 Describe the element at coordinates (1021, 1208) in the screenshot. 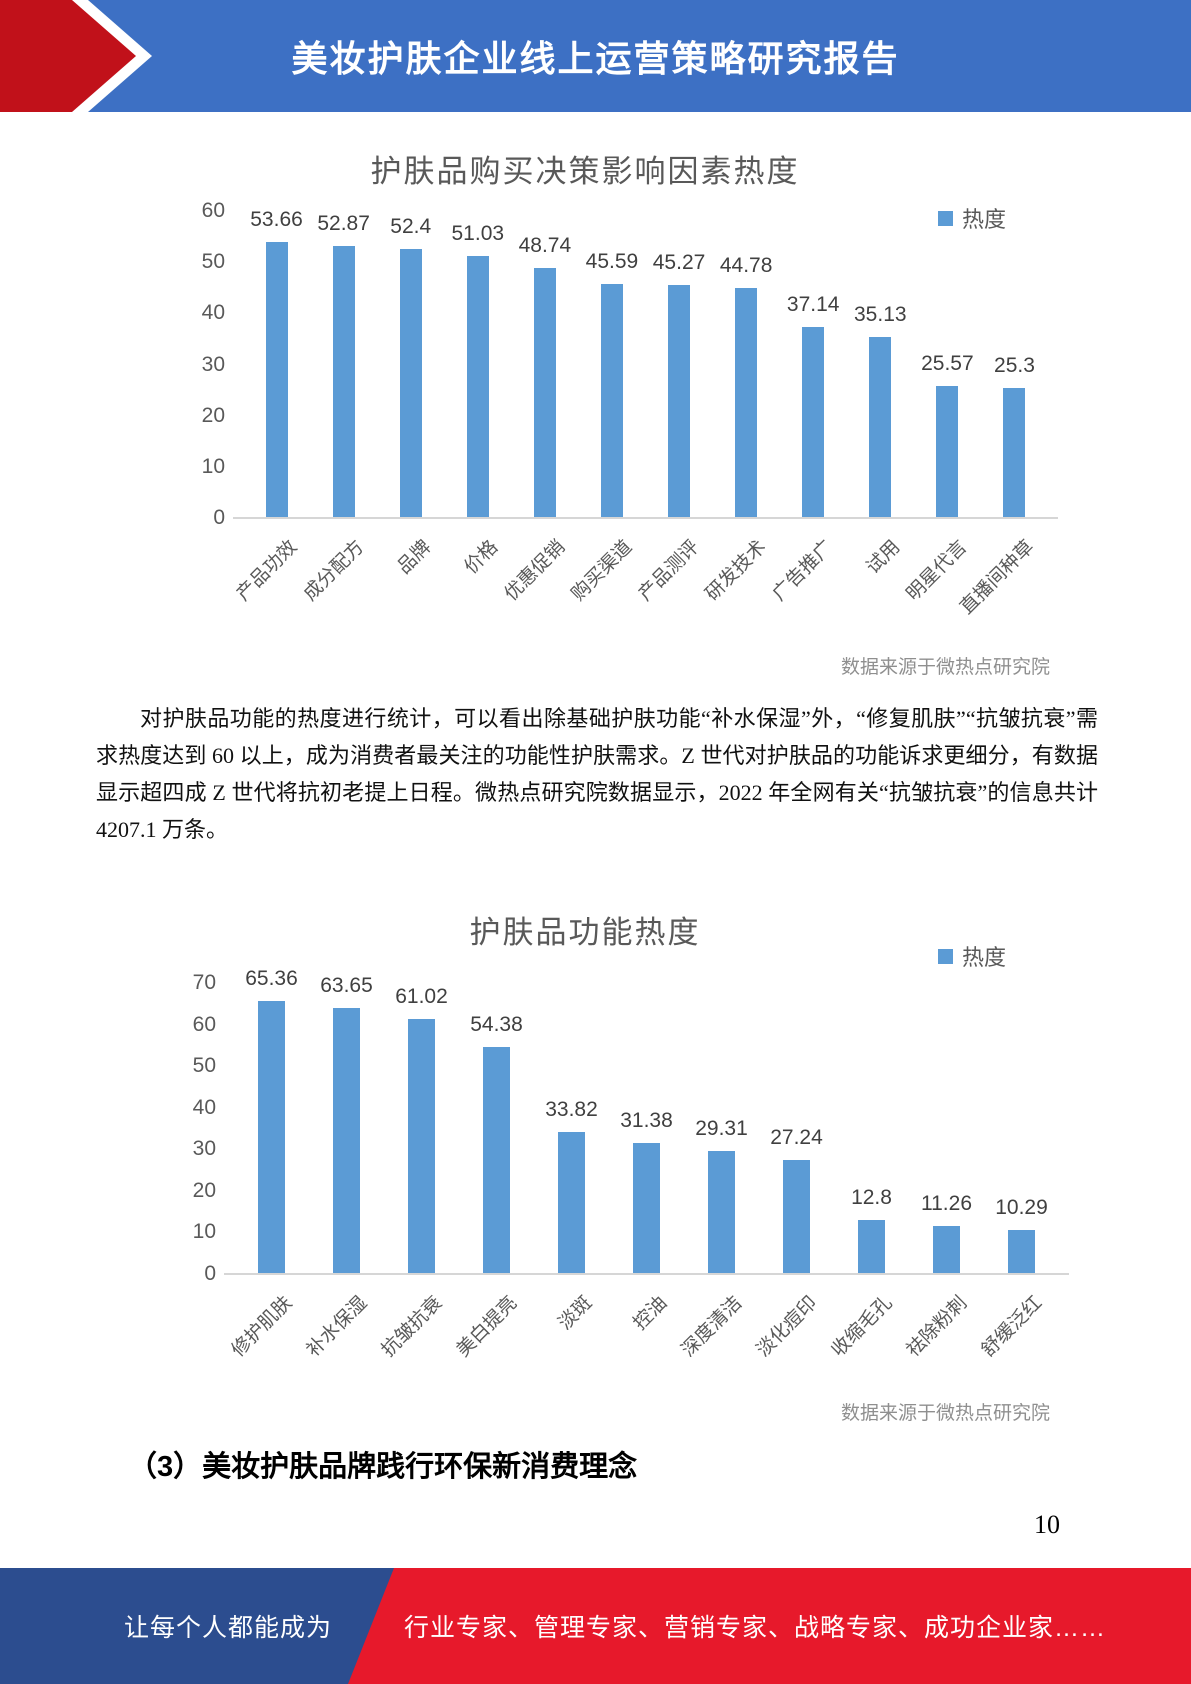

I see `bar-value-label: 10.29` at that location.